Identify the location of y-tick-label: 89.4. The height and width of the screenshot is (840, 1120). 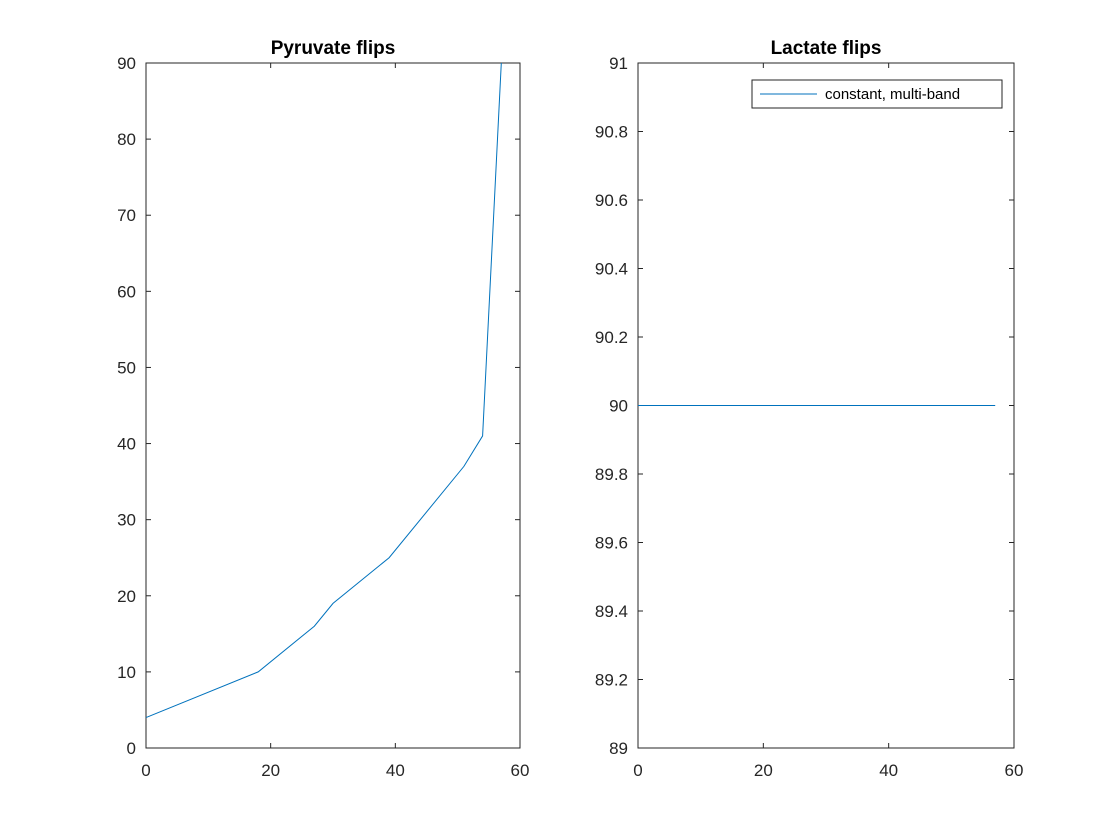
(611, 611).